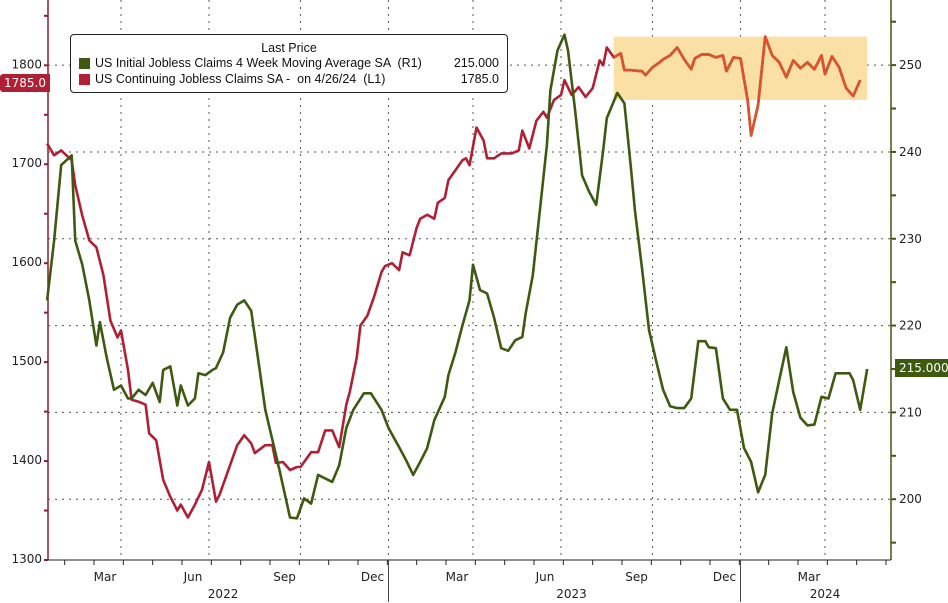 This screenshot has height=603, width=948. Describe the element at coordinates (84, 63) in the screenshot. I see `legend-swatch-green` at that location.